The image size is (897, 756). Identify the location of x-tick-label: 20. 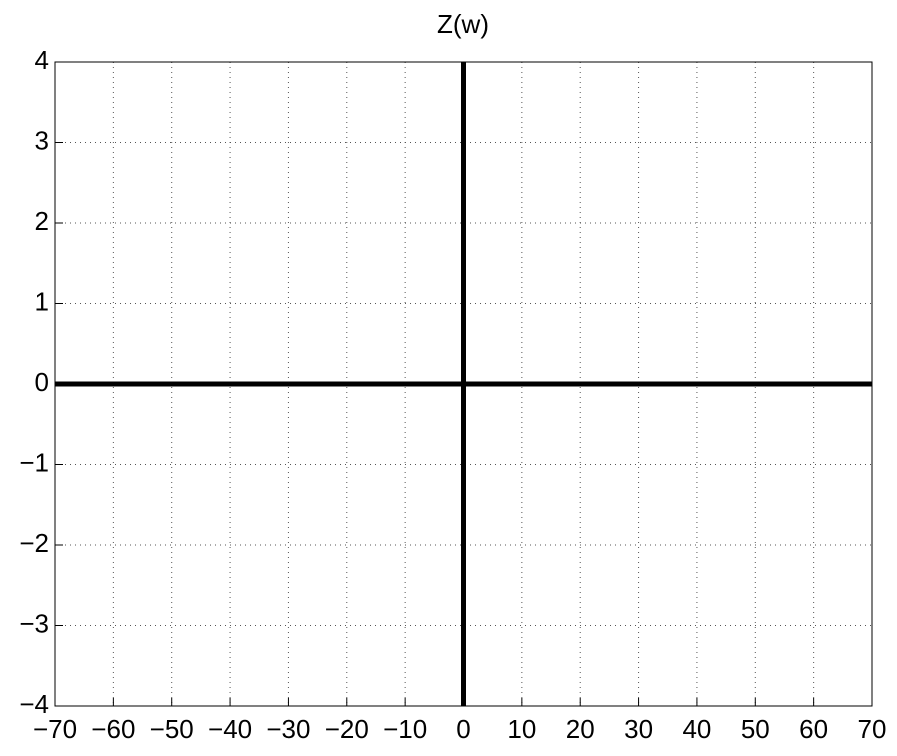
(580, 729).